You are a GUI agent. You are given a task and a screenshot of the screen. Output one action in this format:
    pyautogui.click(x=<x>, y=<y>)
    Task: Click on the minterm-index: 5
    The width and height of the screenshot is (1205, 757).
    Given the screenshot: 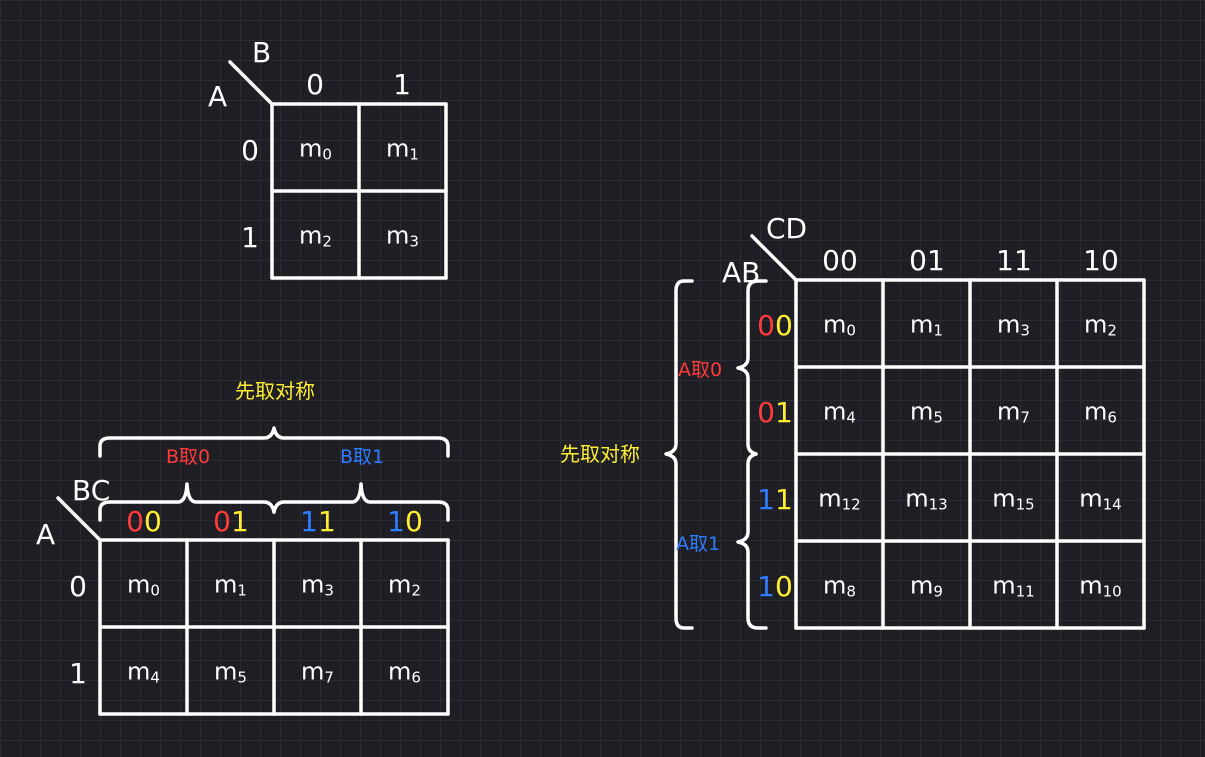 What is the action you would take?
    pyautogui.click(x=938, y=418)
    